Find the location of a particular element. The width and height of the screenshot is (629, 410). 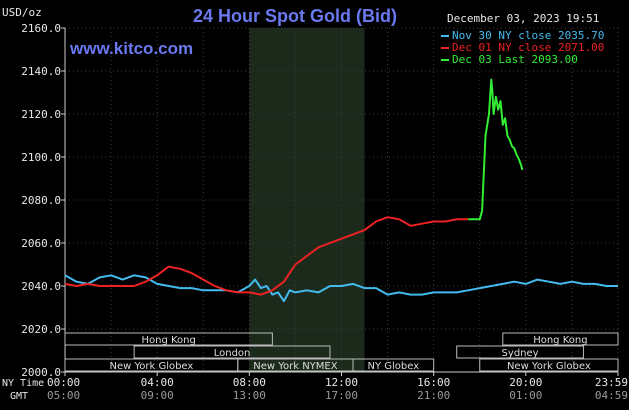

x-tick-label-gmt-2: 13:00 is located at coordinates (249, 395).